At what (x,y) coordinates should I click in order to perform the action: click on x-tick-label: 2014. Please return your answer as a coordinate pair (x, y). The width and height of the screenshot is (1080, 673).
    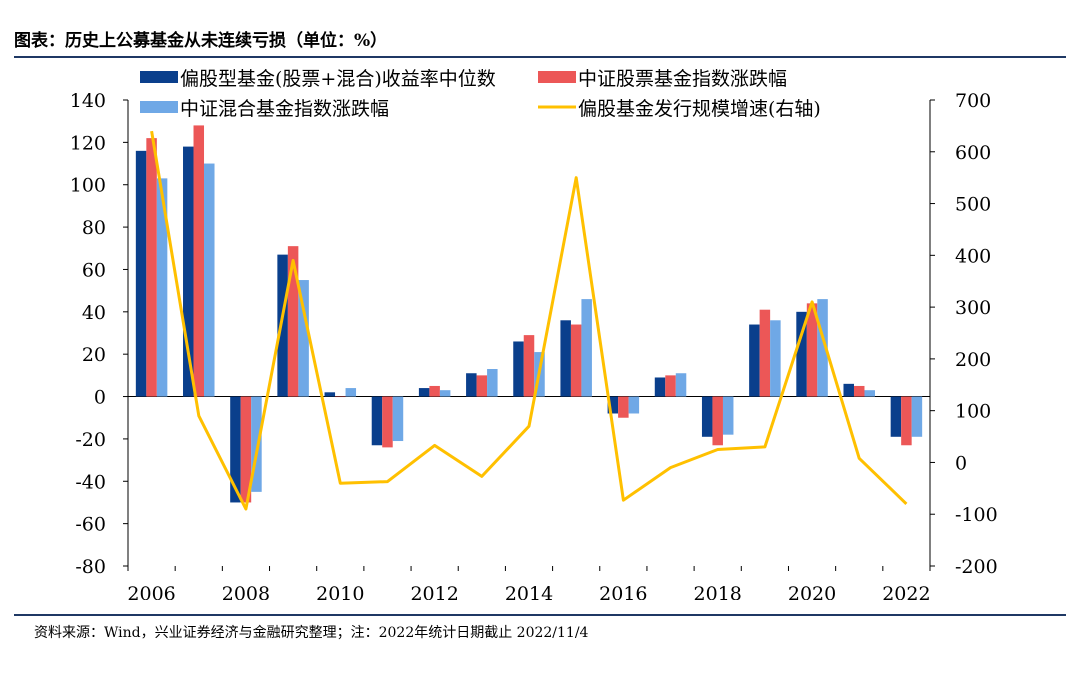
    Looking at the image, I should click on (529, 591).